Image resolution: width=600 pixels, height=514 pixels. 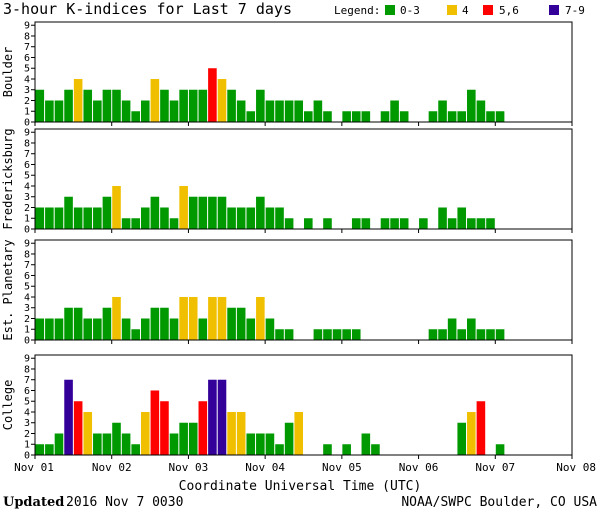 What do you see at coordinates (8, 178) in the screenshot?
I see `panel-name: Fredericksburg` at bounding box center [8, 178].